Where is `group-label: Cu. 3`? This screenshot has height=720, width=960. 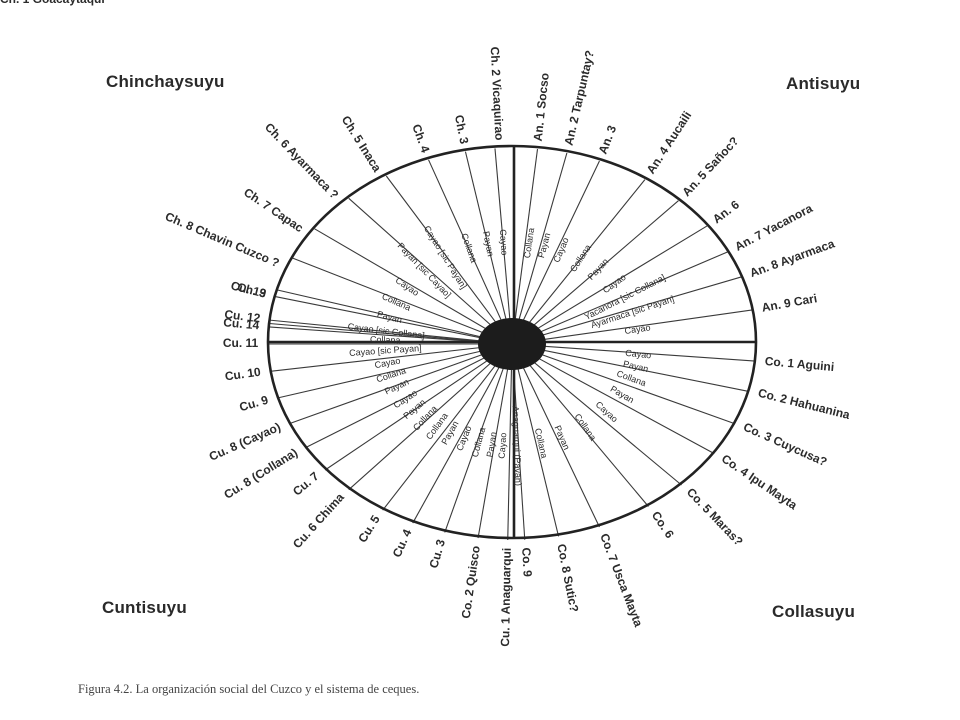 group-label: Cu. 3 is located at coordinates (437, 553).